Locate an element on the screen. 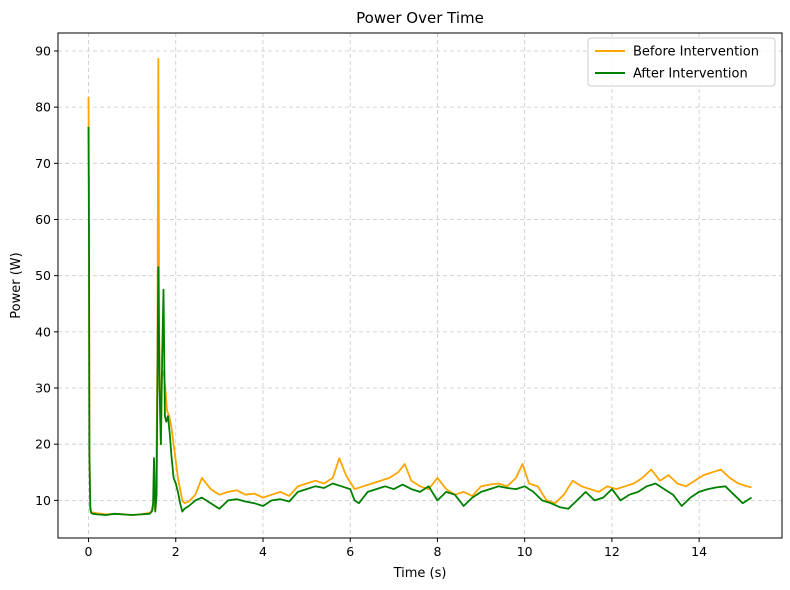 The image size is (790, 590). y-tick-label: 10 is located at coordinates (43, 500).